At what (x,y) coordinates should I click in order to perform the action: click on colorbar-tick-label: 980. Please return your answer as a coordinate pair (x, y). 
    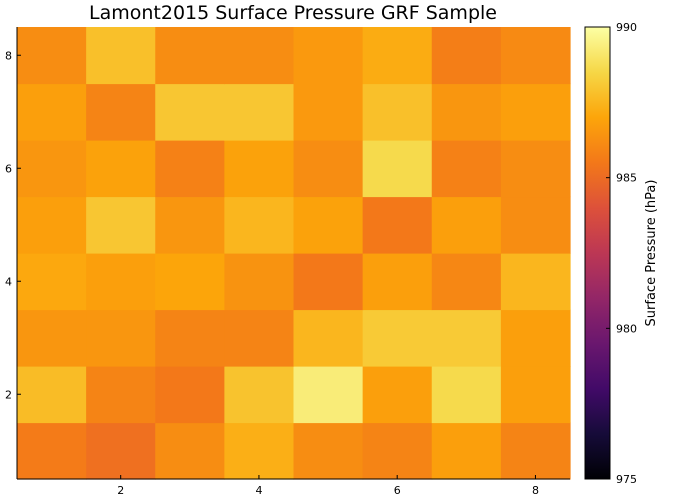
    Looking at the image, I should click on (626, 328).